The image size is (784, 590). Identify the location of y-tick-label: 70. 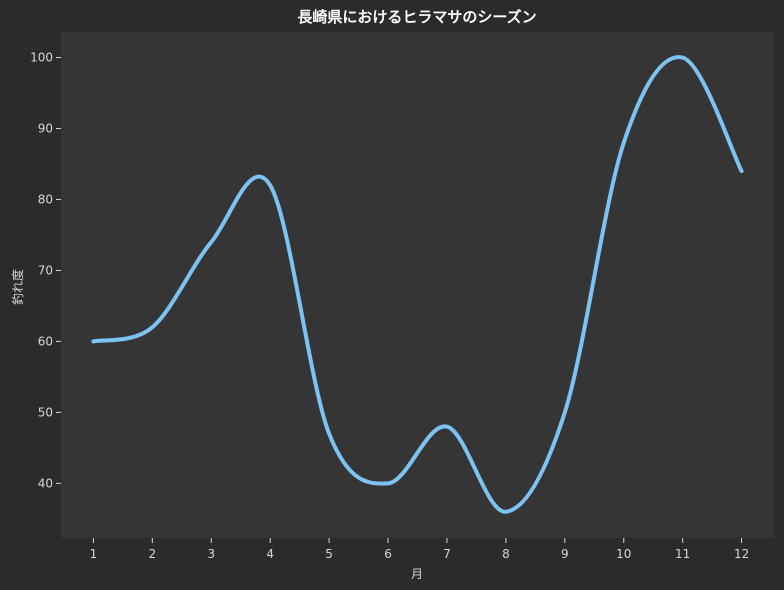
(45, 270).